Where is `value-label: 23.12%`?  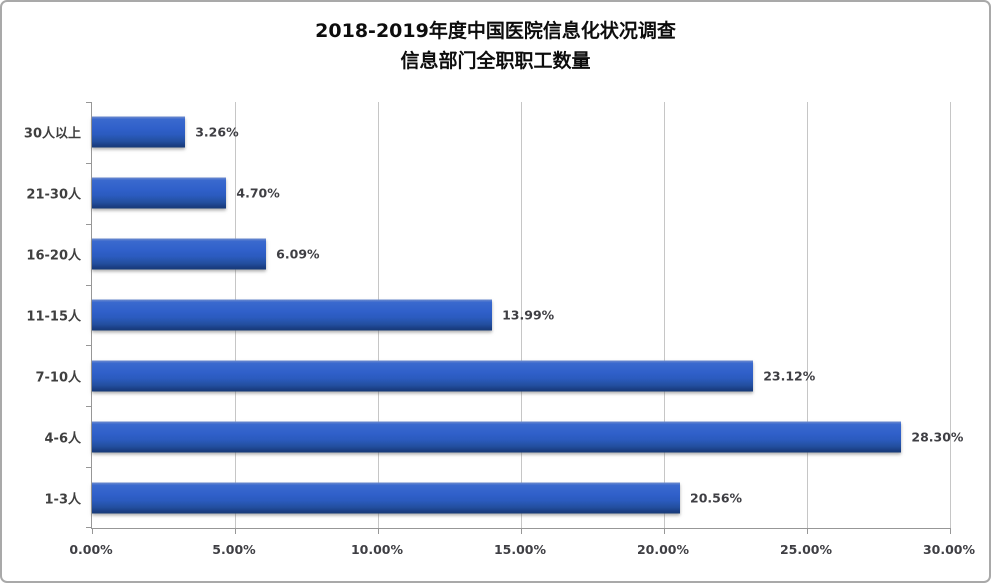
value-label: 23.12% is located at coordinates (789, 376).